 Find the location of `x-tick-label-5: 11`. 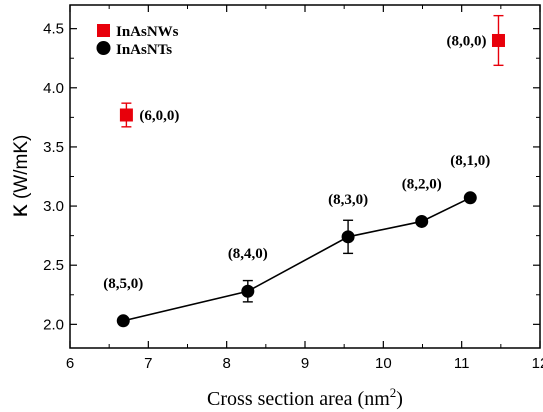

x-tick-label-5: 11 is located at coordinates (462, 363).